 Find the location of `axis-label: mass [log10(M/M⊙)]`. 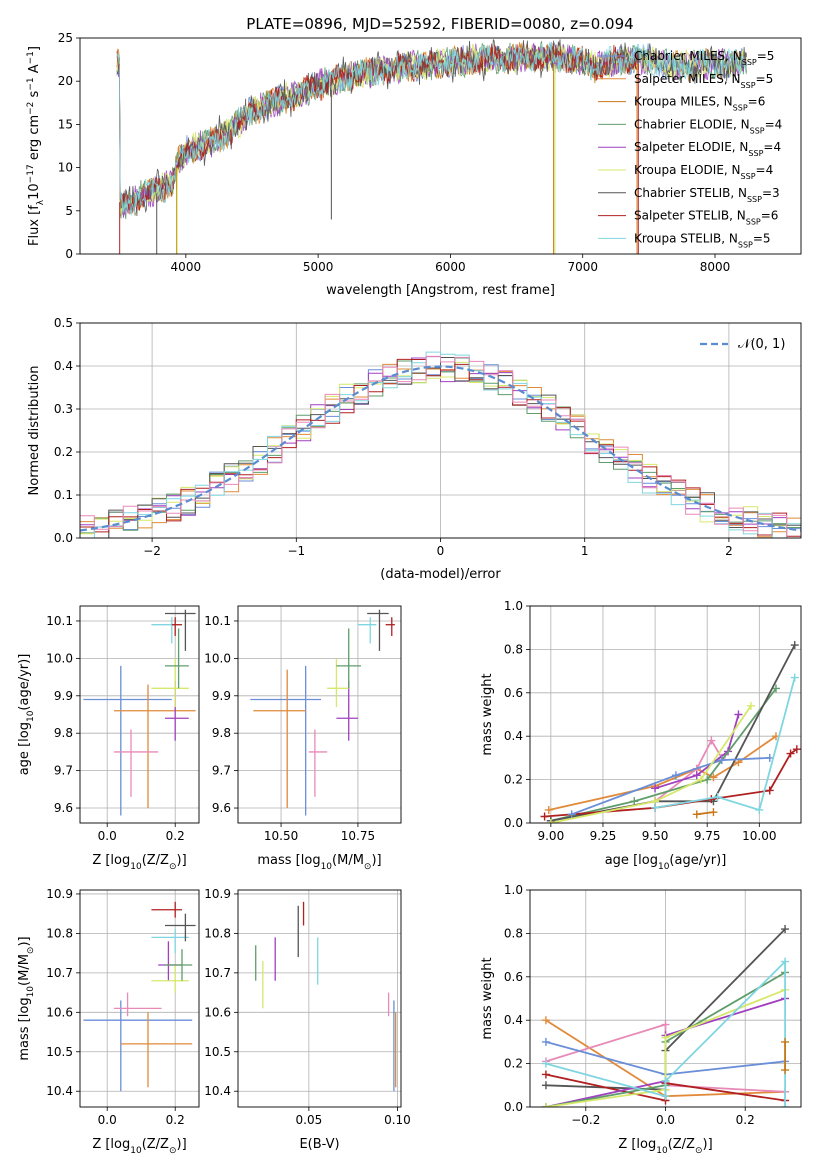

axis-label: mass [log10(M/M⊙)] is located at coordinates (26, 998).